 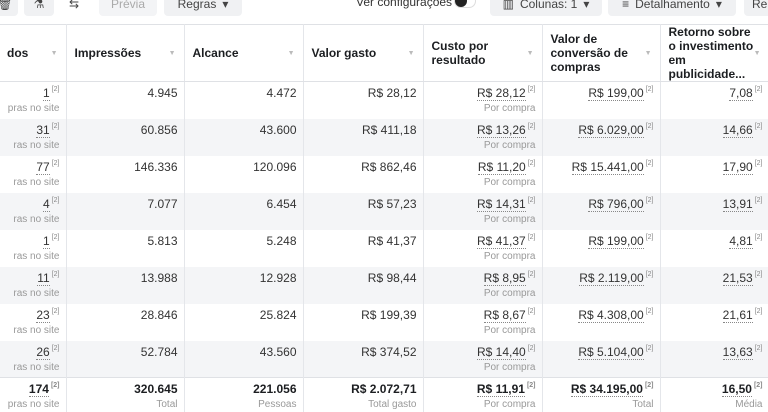 What do you see at coordinates (203, 8) in the screenshot?
I see `rules-button: Regras ▾` at bounding box center [203, 8].